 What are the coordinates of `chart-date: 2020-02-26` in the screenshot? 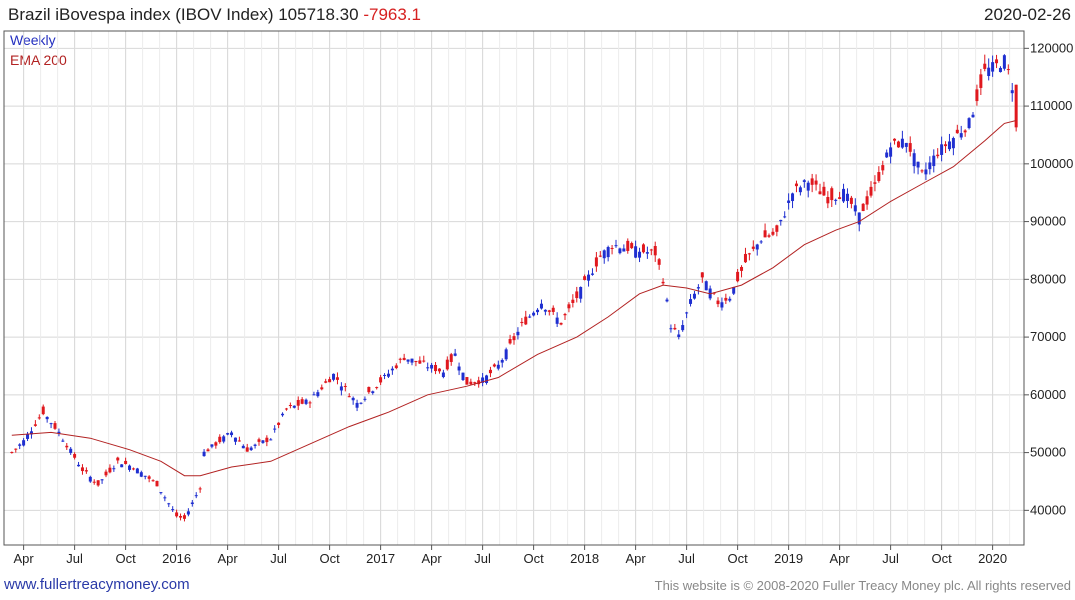 It's located at (1027, 14).